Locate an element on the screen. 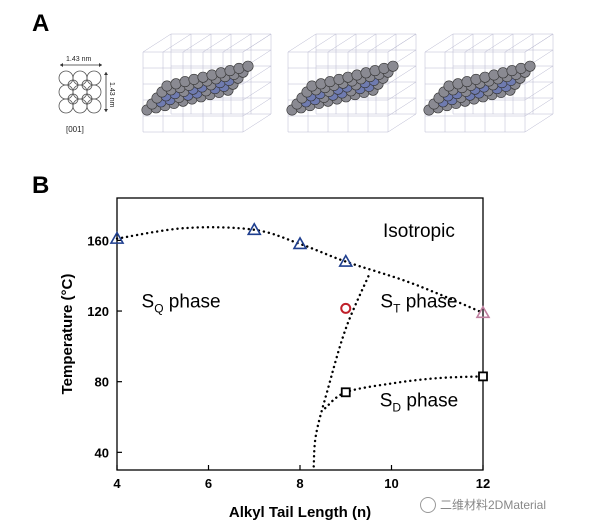 Image resolution: width=603 pixels, height=530 pixels. y-axis-title: Temperature (°C) is located at coordinates (67, 334).